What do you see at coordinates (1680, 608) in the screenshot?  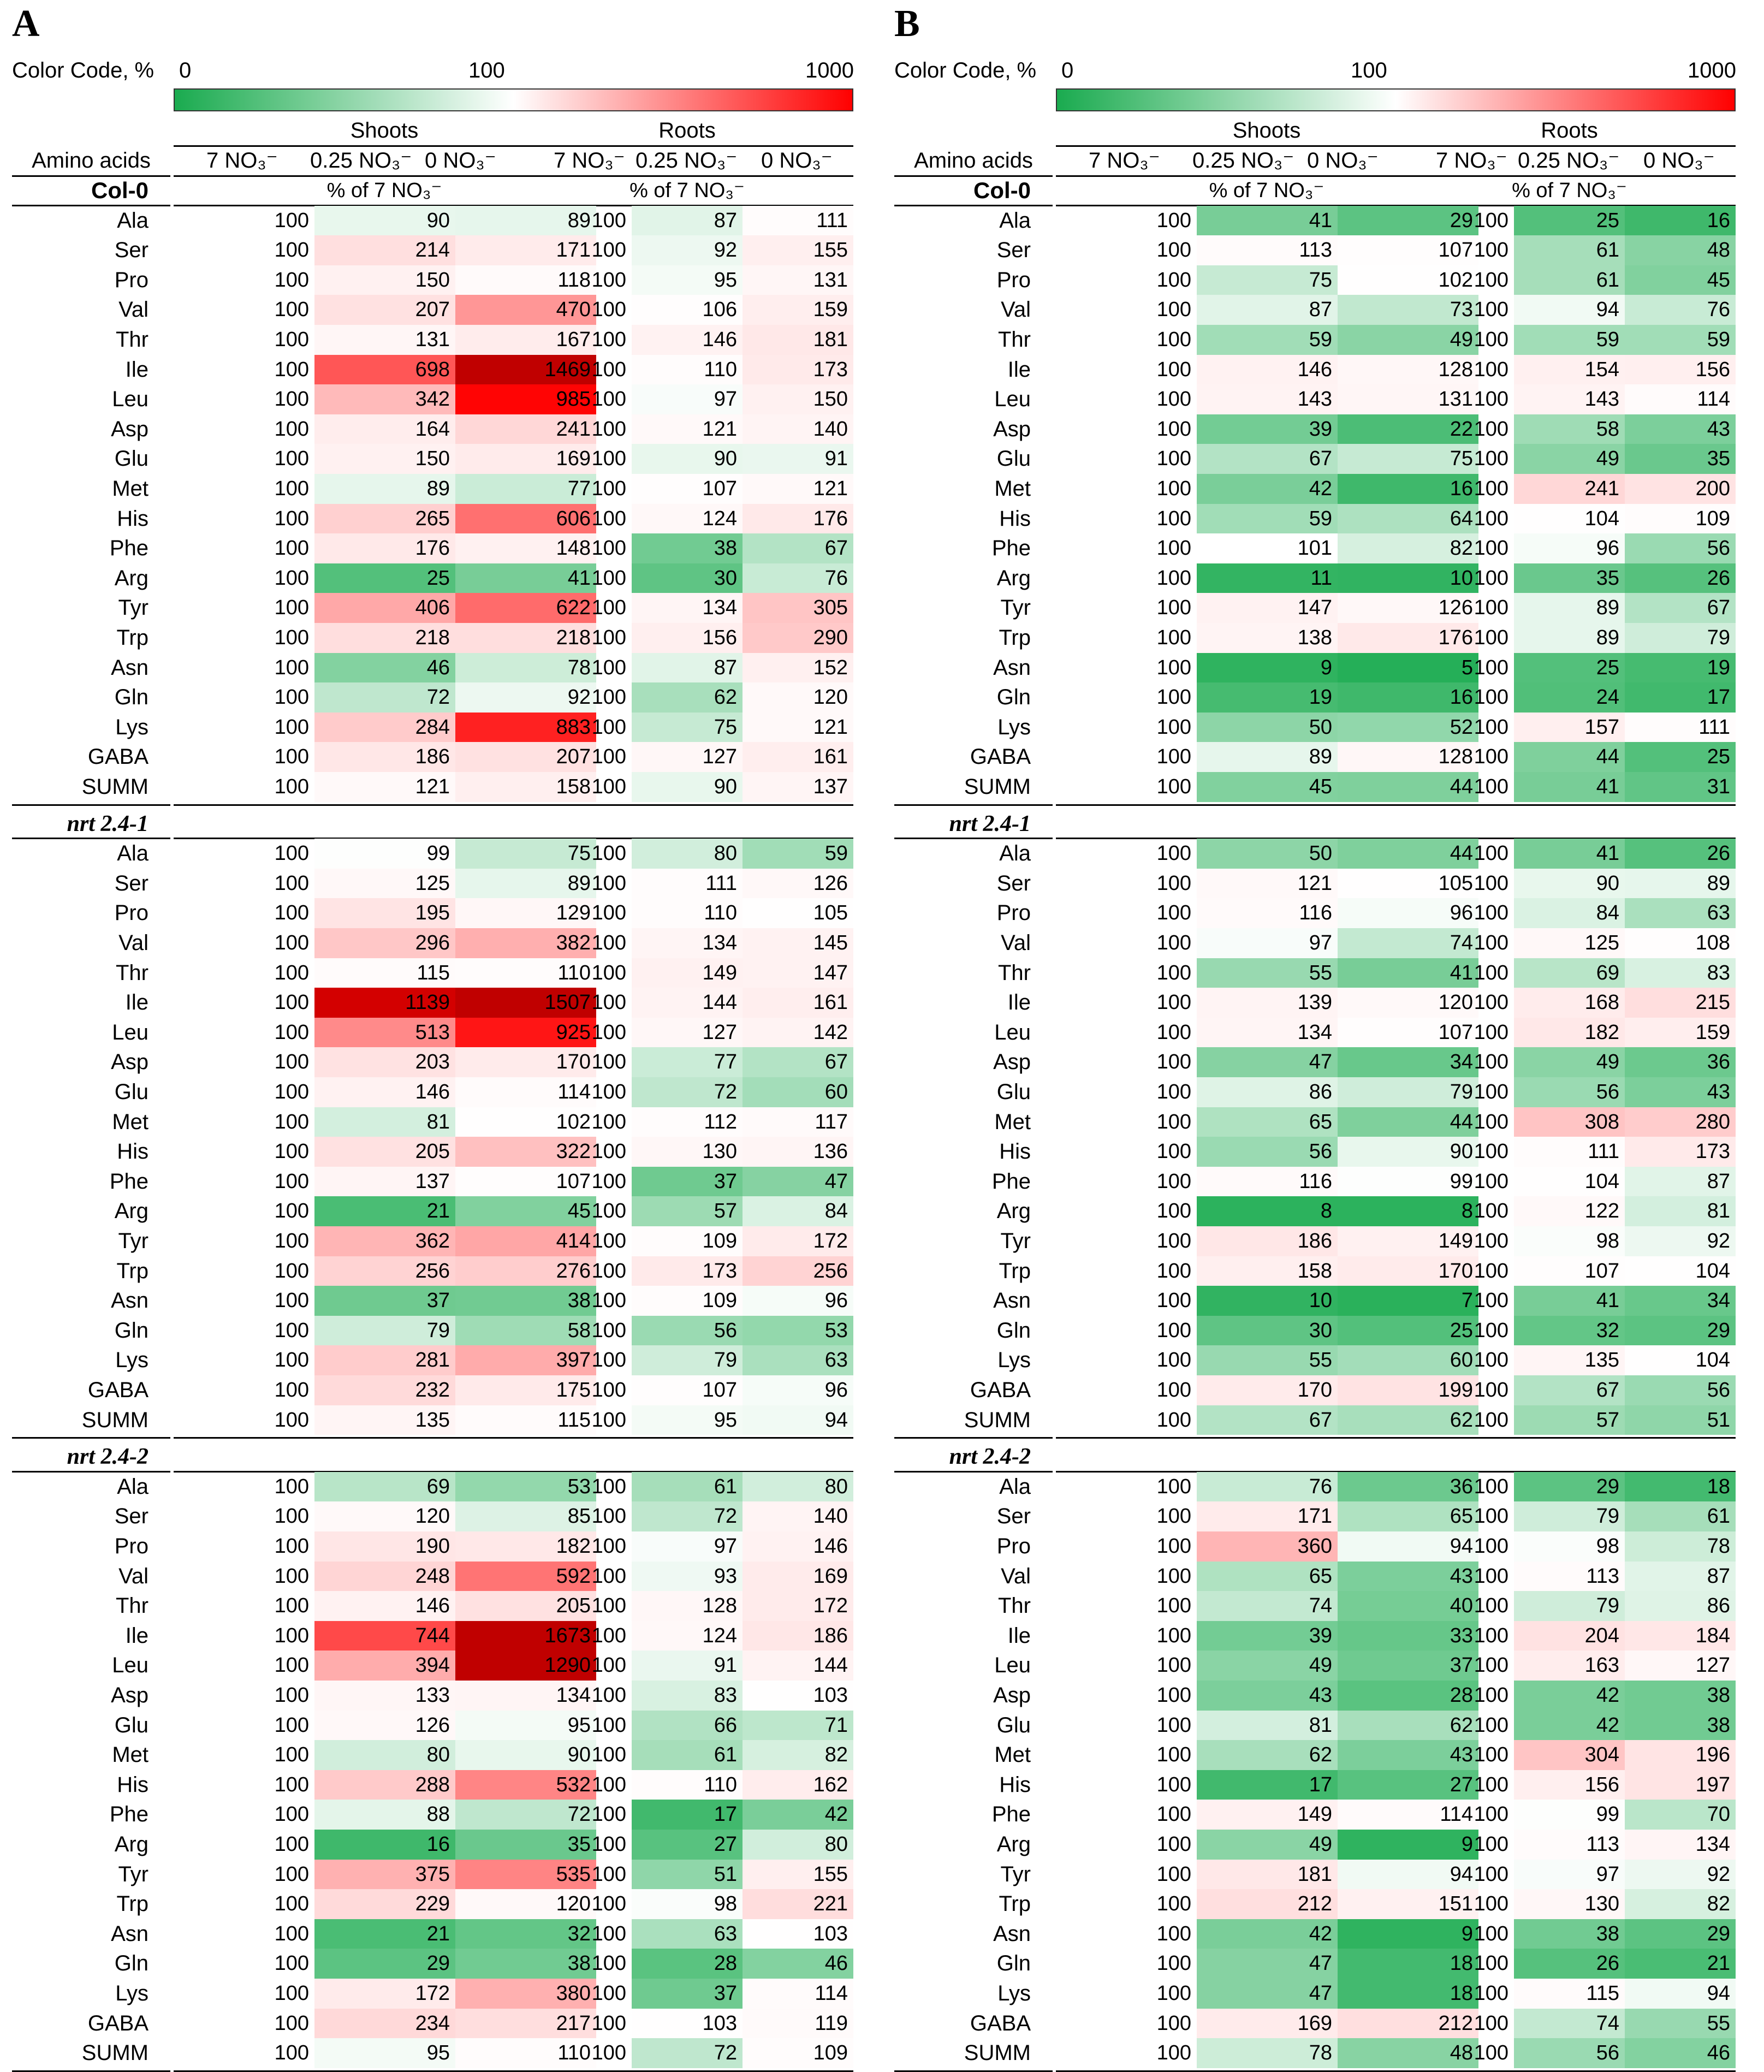 I see `heatmap-cell: 67` at bounding box center [1680, 608].